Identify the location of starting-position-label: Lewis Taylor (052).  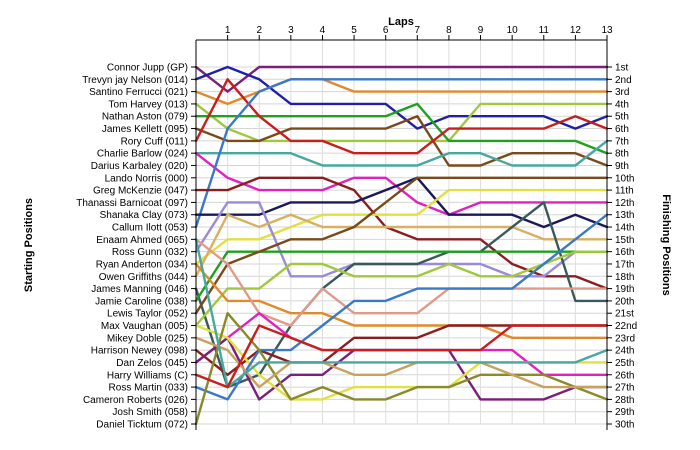
(147, 314).